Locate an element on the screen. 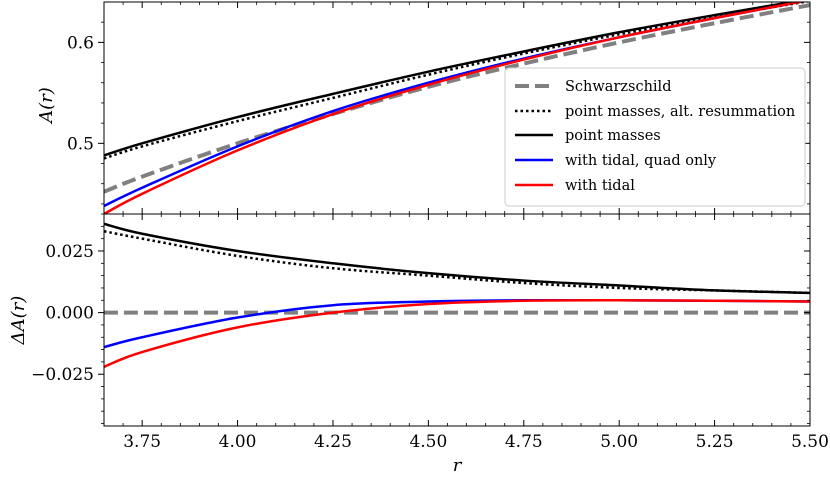 The height and width of the screenshot is (478, 830). legend-entry-quad-only: with tidal, quad only is located at coordinates (616, 161).